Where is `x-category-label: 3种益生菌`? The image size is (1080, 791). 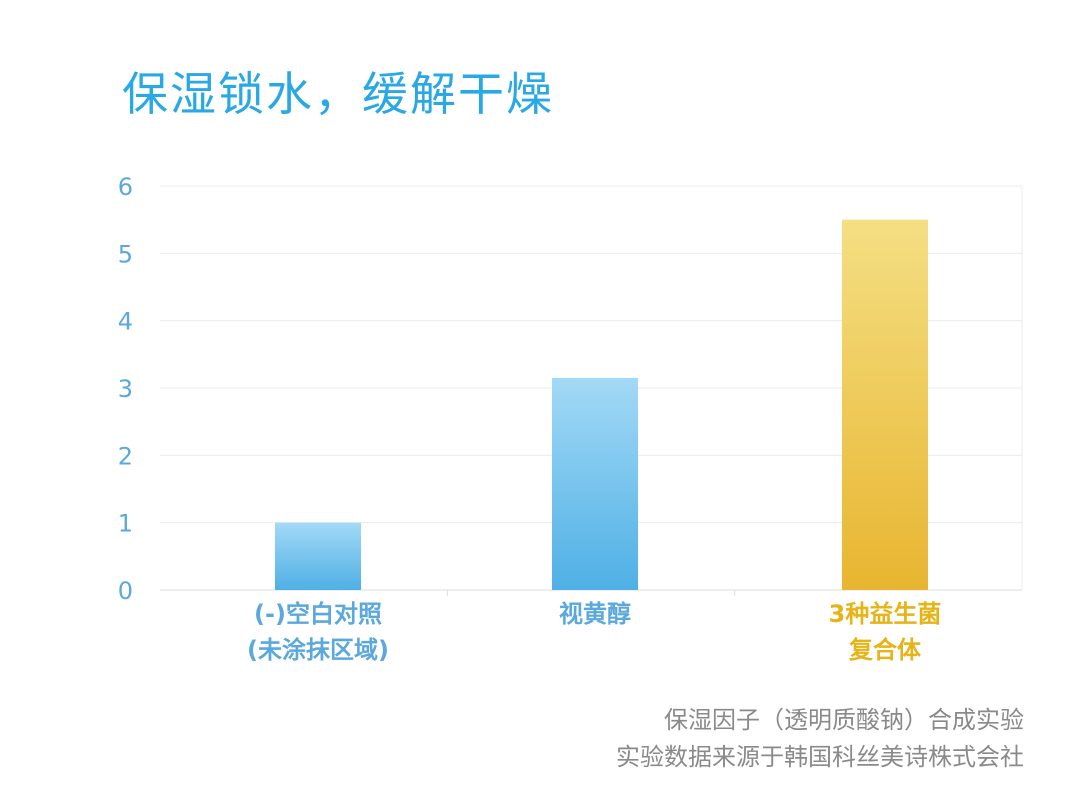
x-category-label: 3种益生菌 is located at coordinates (885, 614).